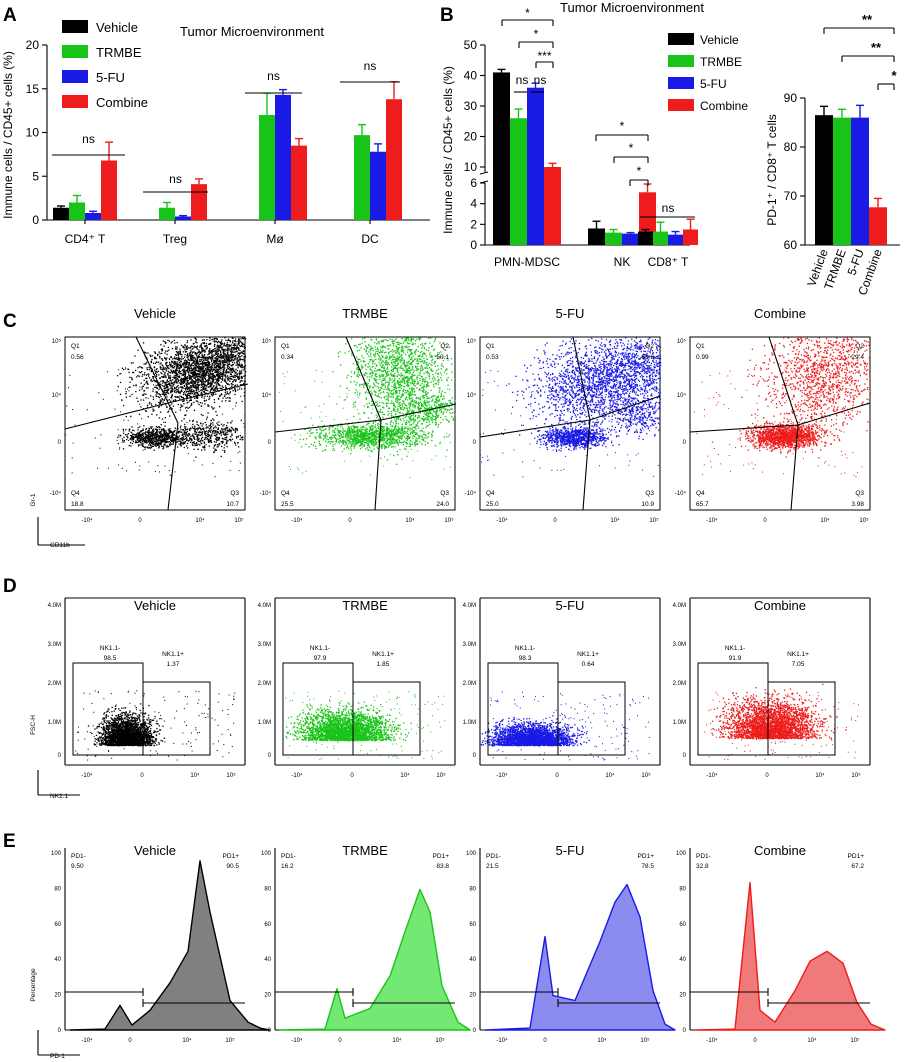 This screenshot has height=1062, width=913. What do you see at coordinates (33, 89) in the screenshot?
I see `y-tick-label-a: 15` at bounding box center [33, 89].